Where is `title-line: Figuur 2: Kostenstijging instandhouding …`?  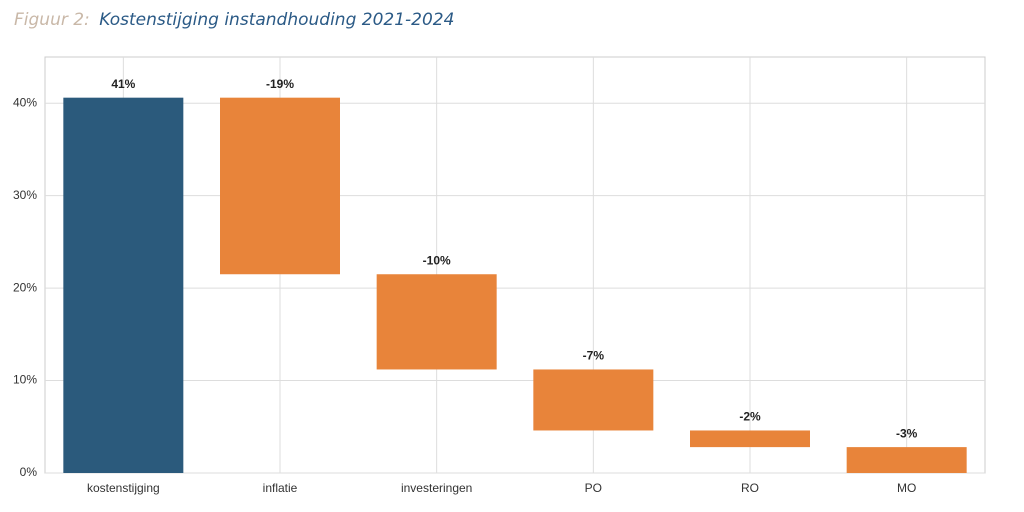
title-line: Figuur 2: Kostenstijging instandhouding … is located at coordinates (234, 20).